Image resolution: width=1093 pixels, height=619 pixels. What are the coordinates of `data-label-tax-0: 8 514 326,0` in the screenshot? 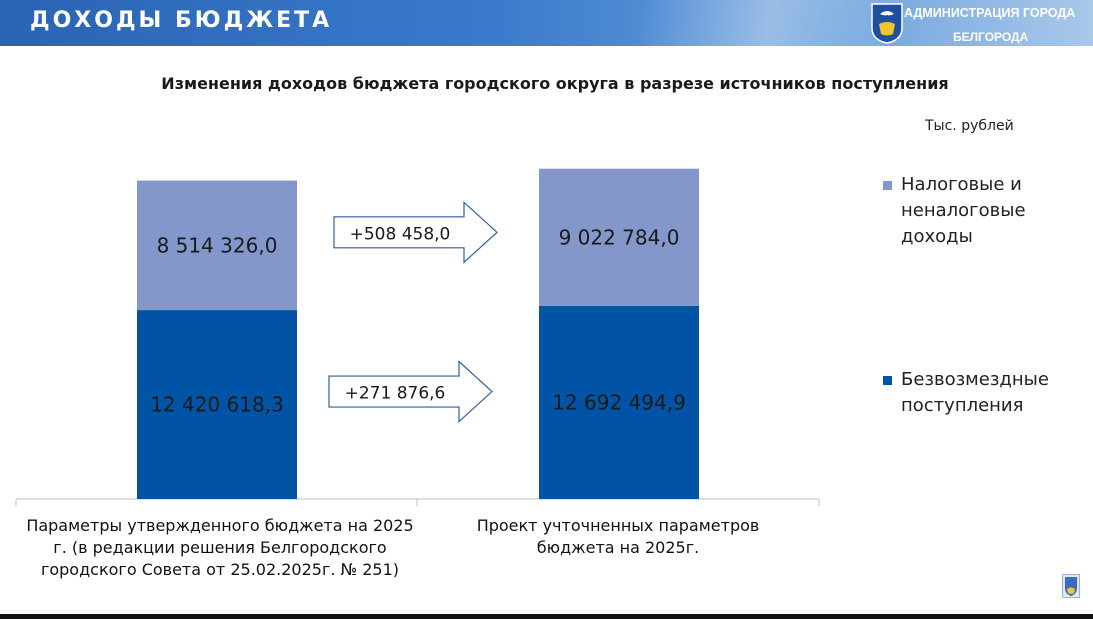 It's located at (217, 245).